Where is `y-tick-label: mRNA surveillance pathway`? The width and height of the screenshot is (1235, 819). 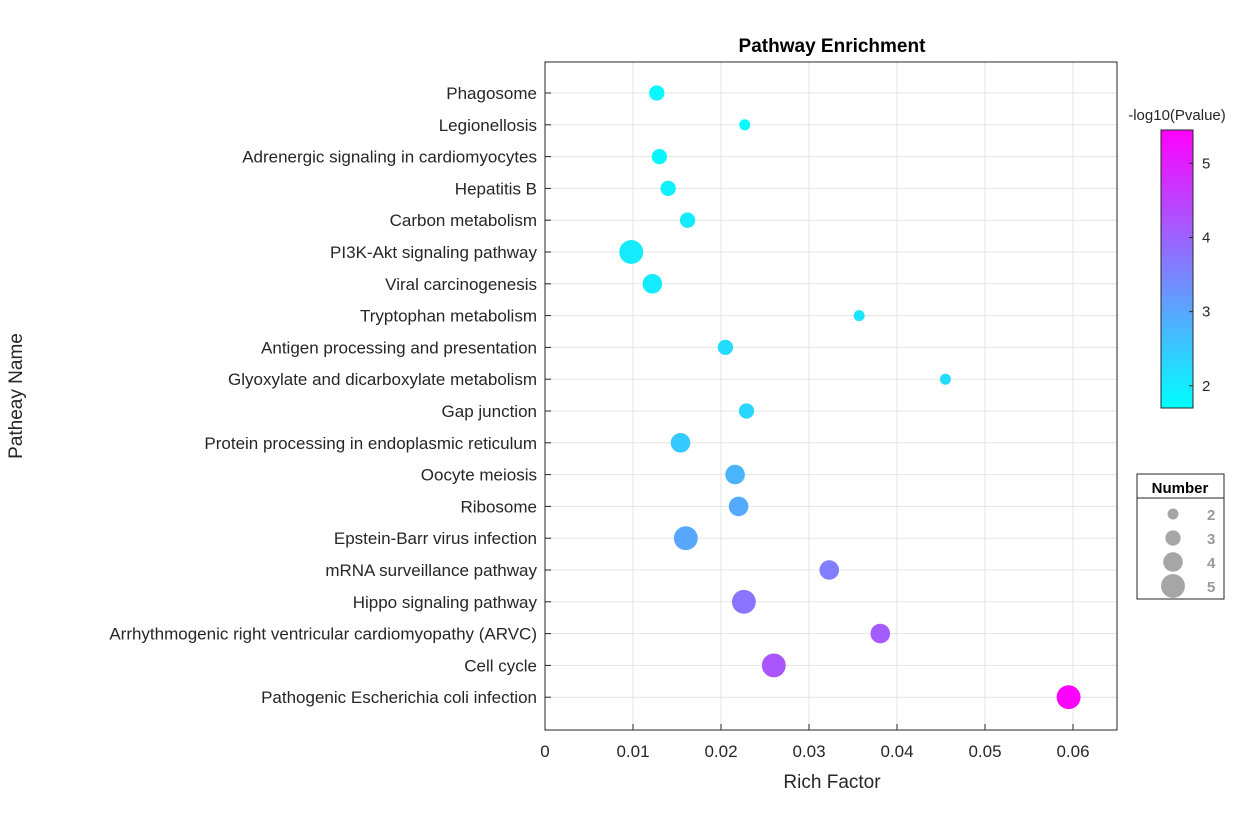
y-tick-label: mRNA surveillance pathway is located at coordinates (431, 570).